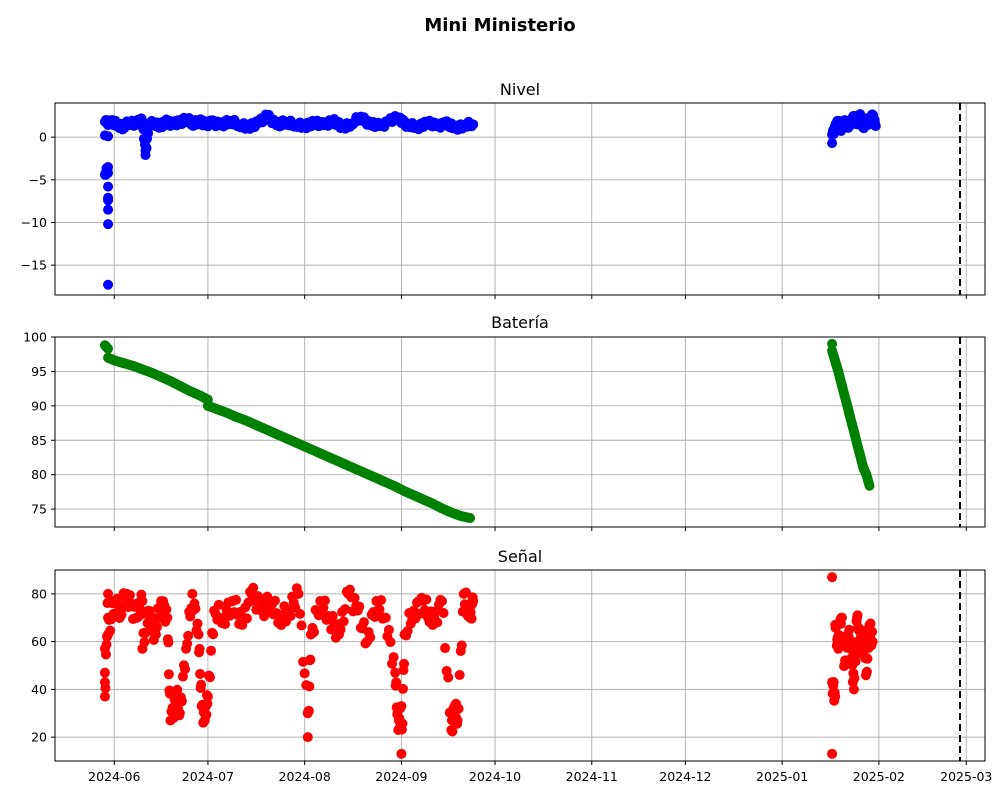 The width and height of the screenshot is (1000, 800). Describe the element at coordinates (43, 137) in the screenshot. I see `y-tick-label: 0` at that location.